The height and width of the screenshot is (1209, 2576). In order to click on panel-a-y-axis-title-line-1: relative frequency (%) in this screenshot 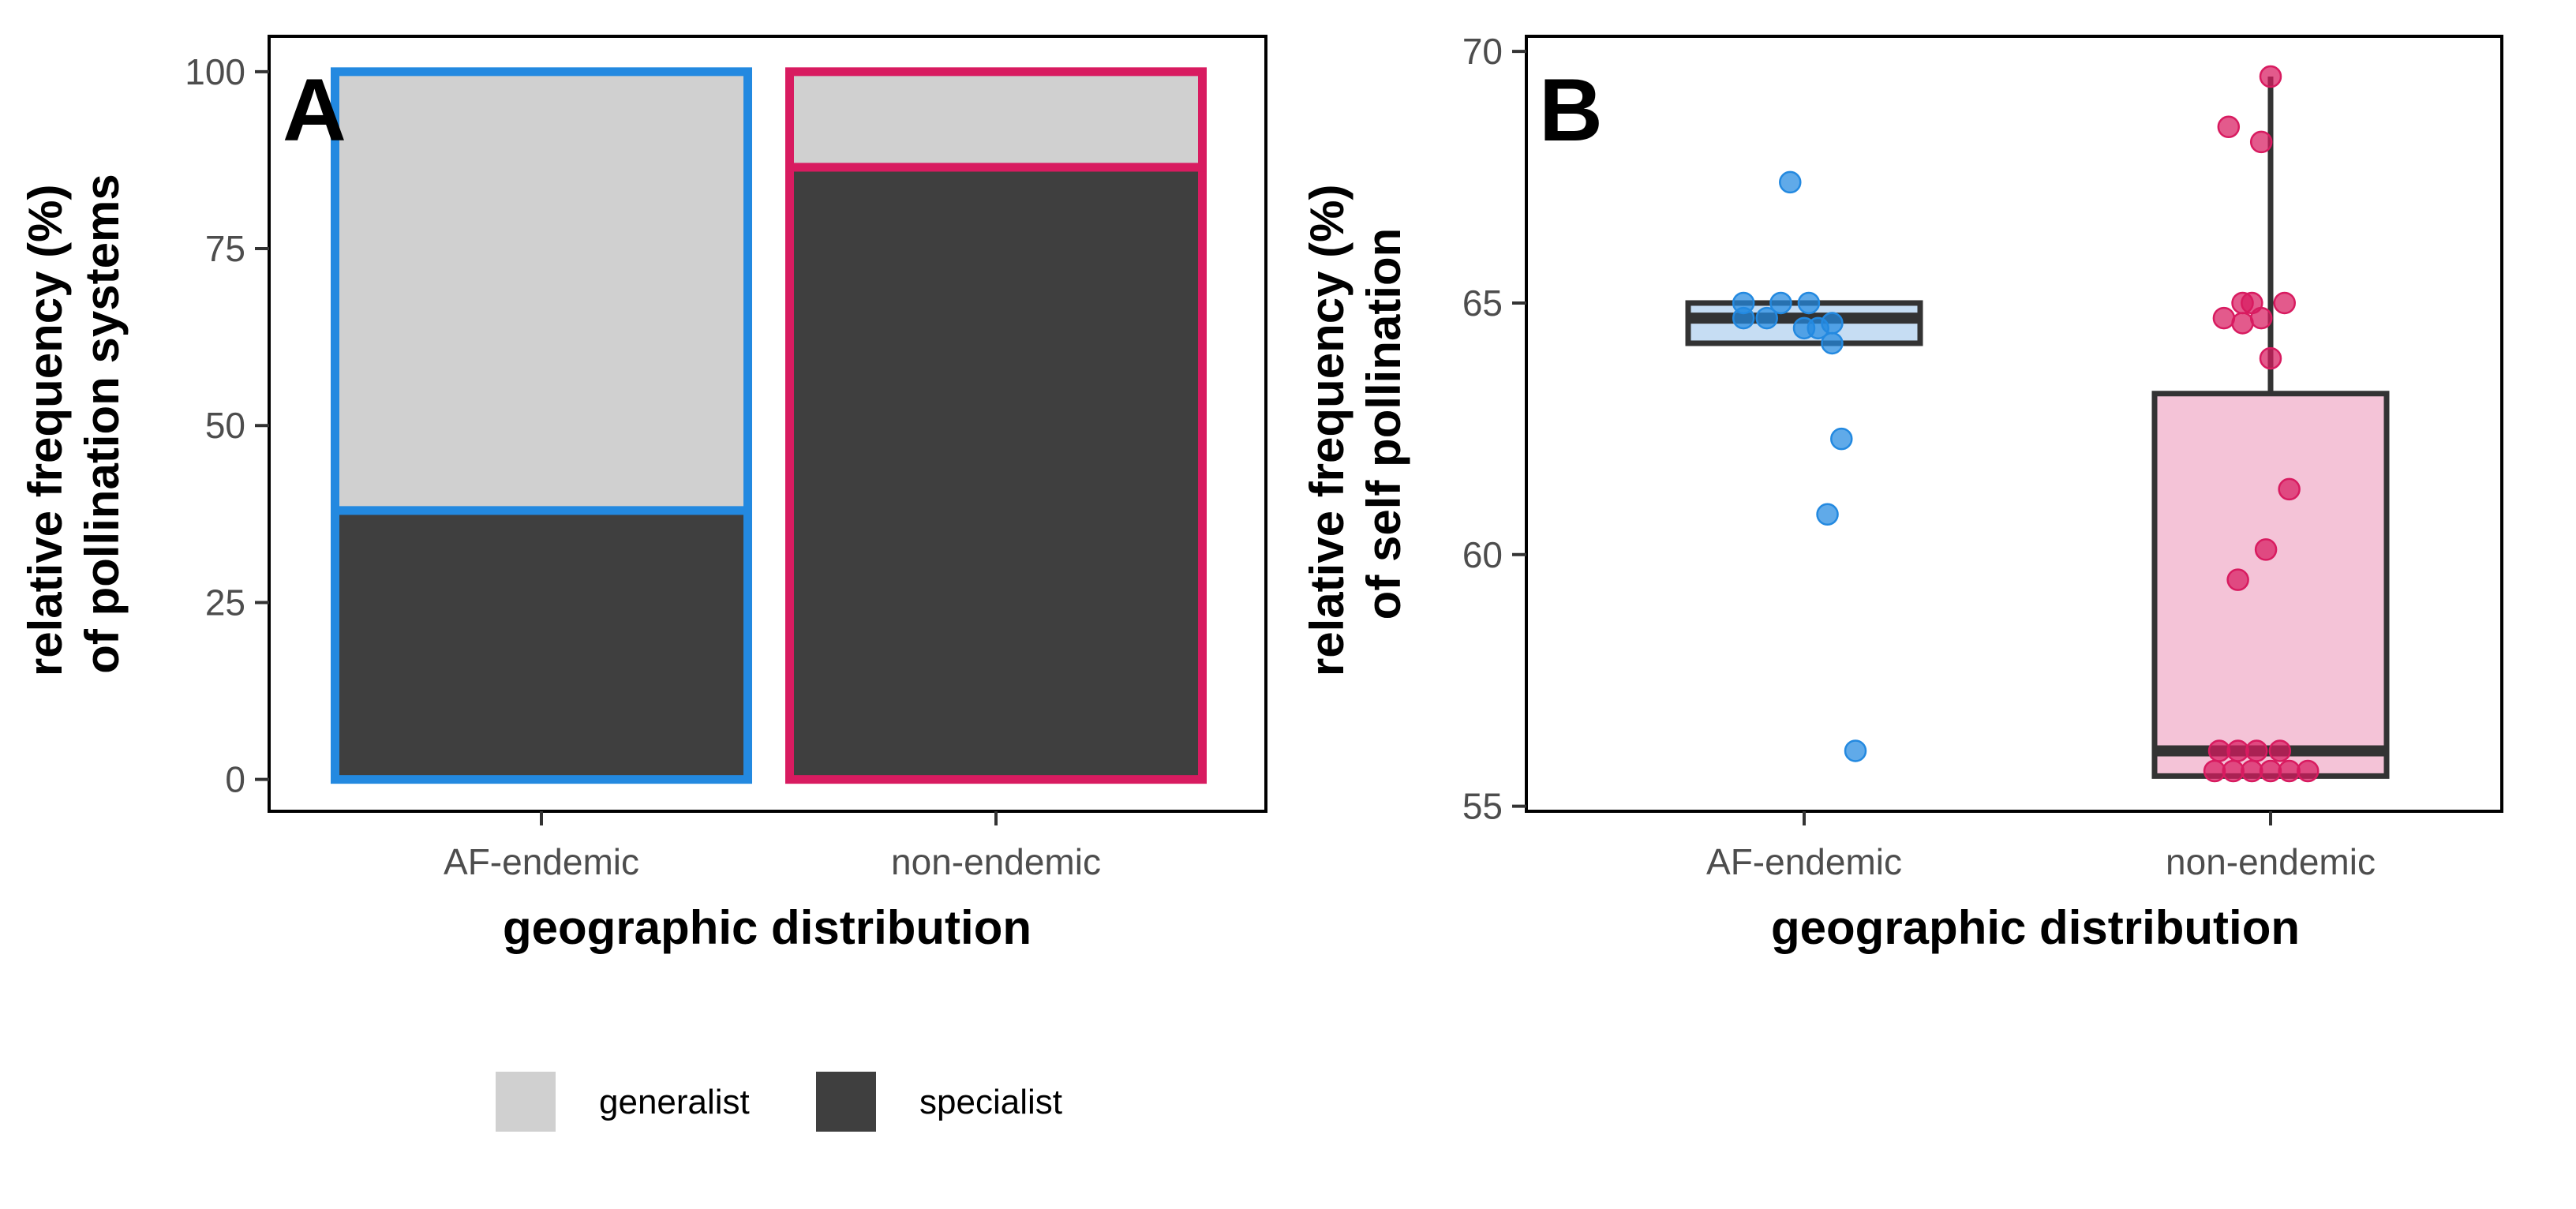, I will do `click(45, 431)`.